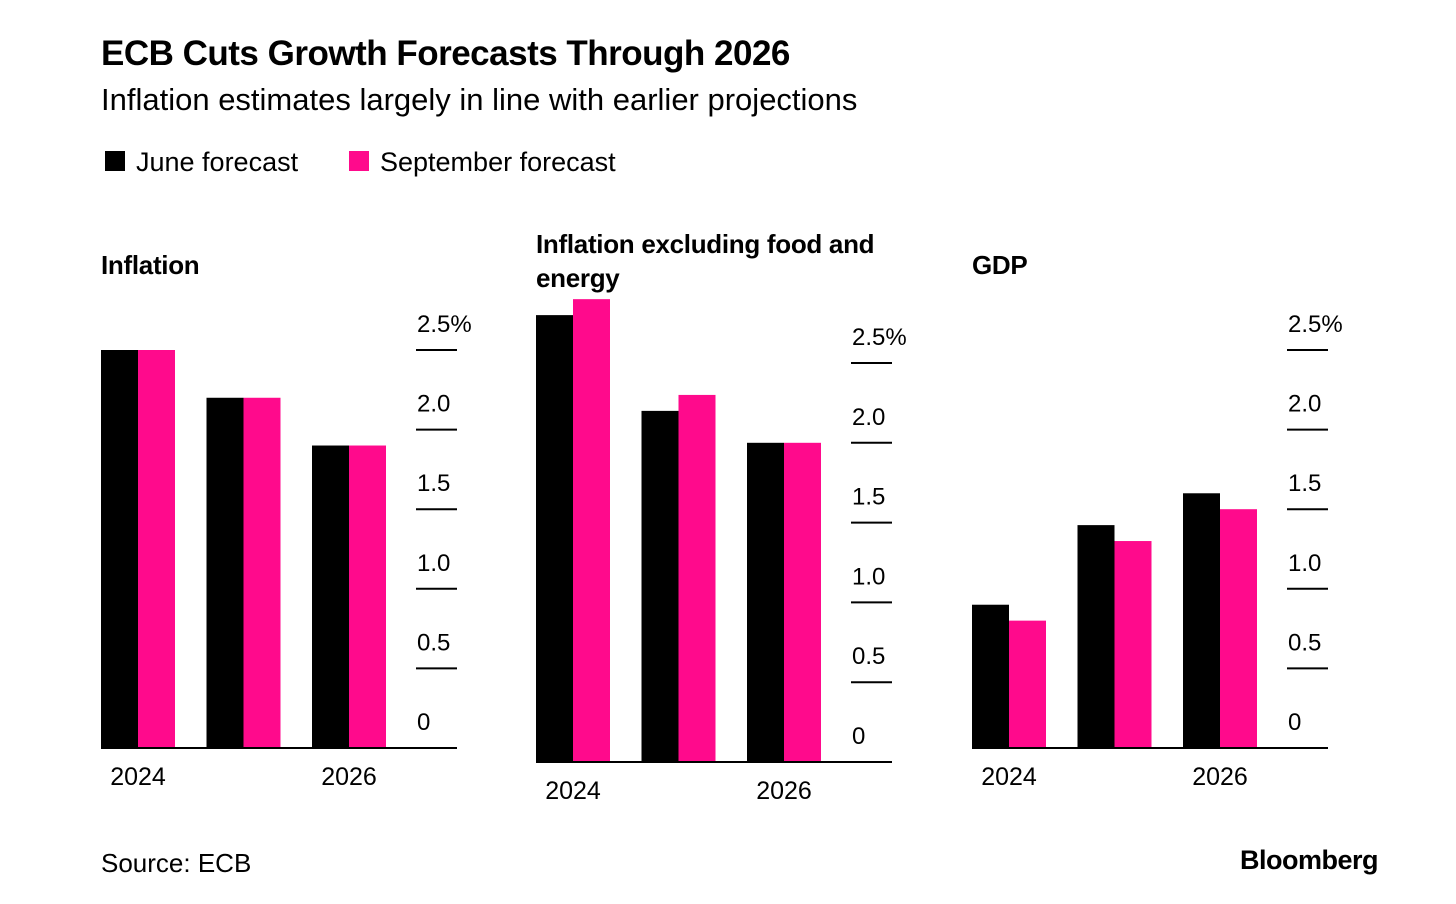 The width and height of the screenshot is (1456, 904). What do you see at coordinates (217, 162) in the screenshot?
I see `legend-label: June forecast` at bounding box center [217, 162].